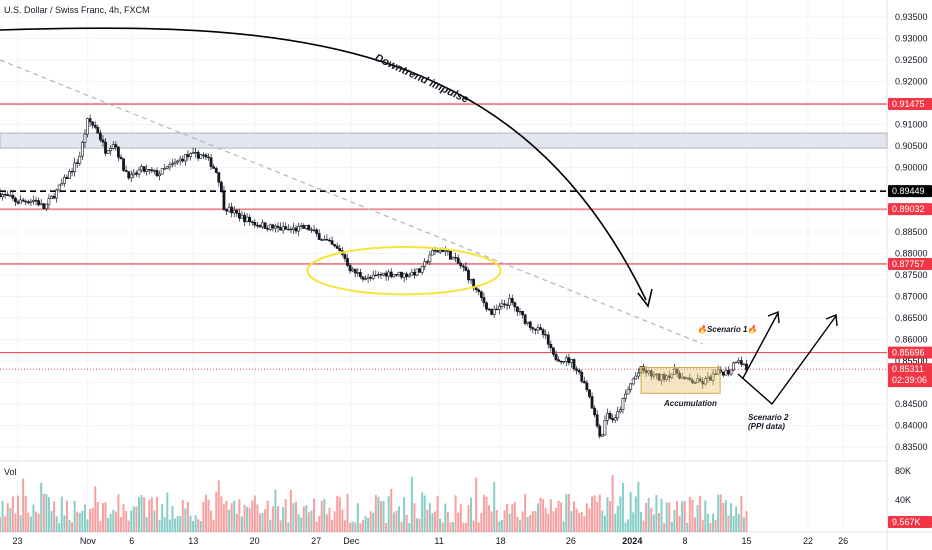  Describe the element at coordinates (193, 541) in the screenshot. I see `time-tick-label: 13` at that location.